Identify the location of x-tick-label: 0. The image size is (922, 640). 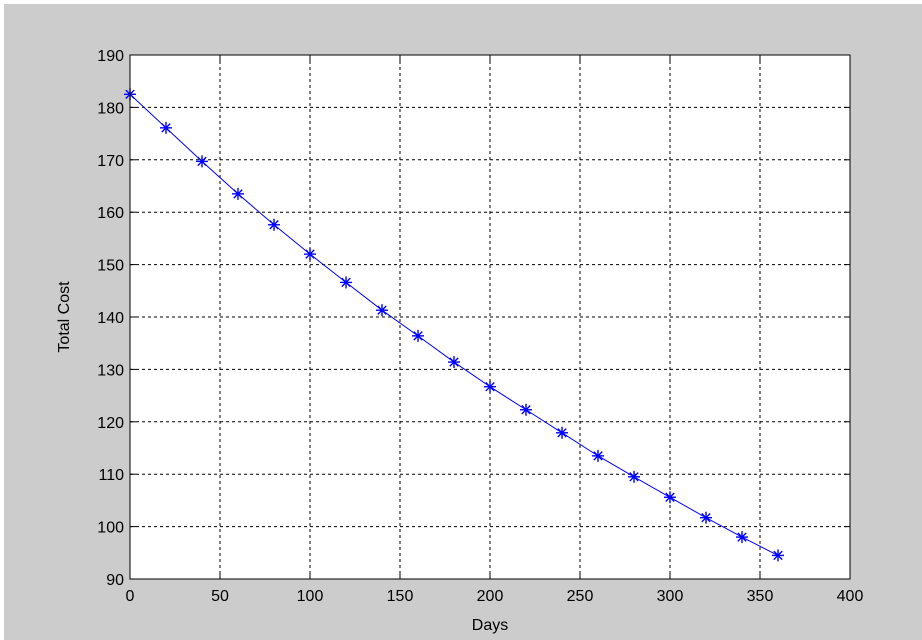
(130, 596).